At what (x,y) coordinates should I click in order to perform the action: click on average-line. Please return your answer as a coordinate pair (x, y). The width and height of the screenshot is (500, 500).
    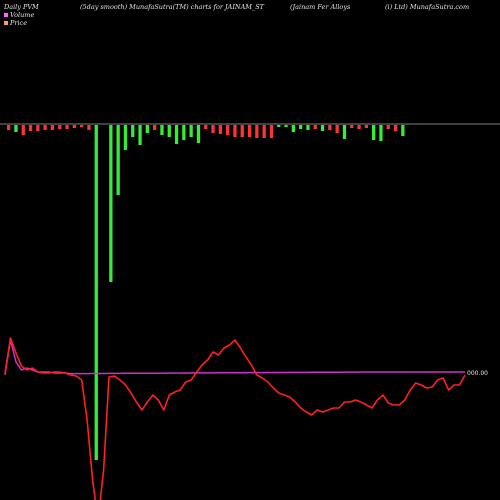
    Looking at the image, I should click on (234, 357).